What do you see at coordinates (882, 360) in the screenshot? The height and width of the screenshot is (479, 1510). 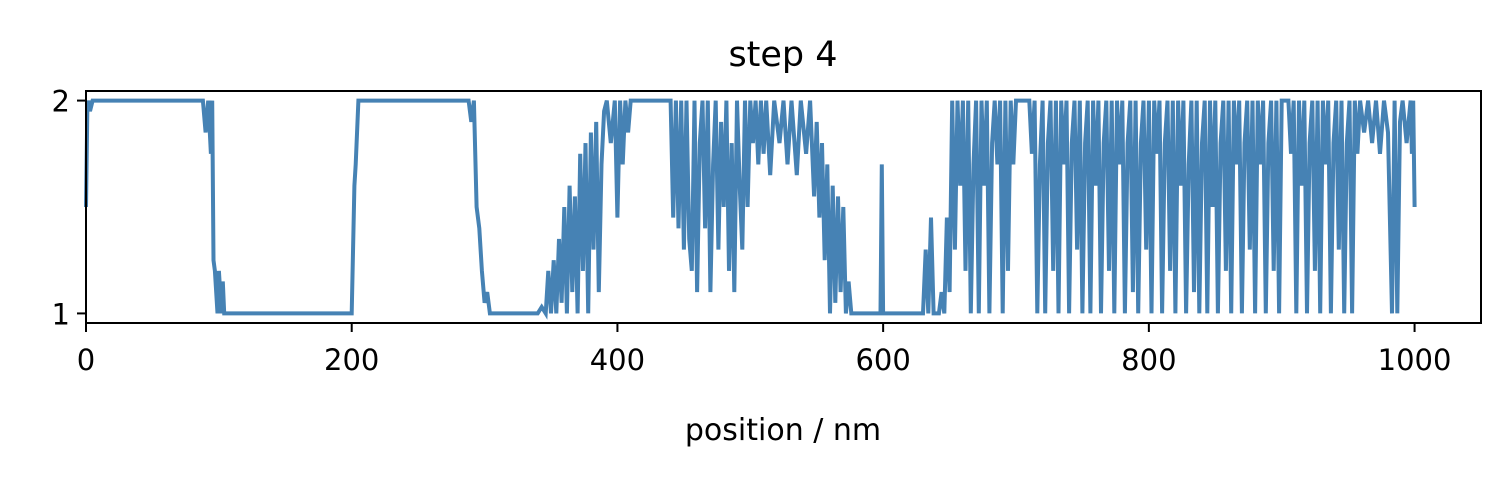 I see `x-tick-label: 600` at bounding box center [882, 360].